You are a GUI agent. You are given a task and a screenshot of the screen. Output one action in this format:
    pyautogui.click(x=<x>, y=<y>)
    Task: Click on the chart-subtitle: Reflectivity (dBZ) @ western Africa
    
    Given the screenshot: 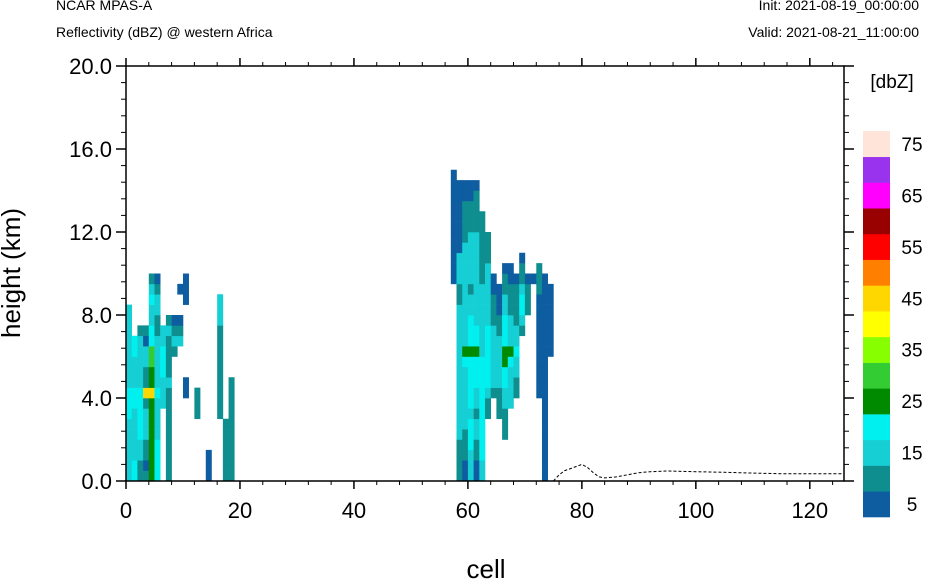 What is the action you would take?
    pyautogui.click(x=164, y=32)
    